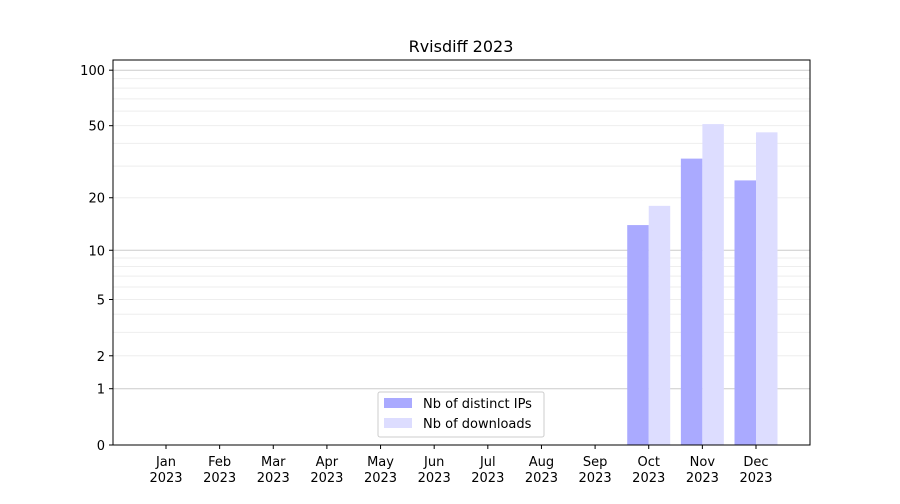  Describe the element at coordinates (461, 46) in the screenshot. I see `chart-title: Rvisdiff 2023` at that location.